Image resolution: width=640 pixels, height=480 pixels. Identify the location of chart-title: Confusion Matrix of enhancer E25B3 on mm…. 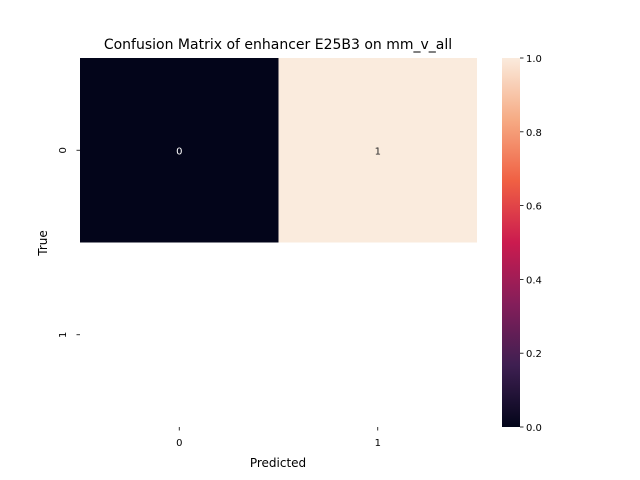
(278, 45).